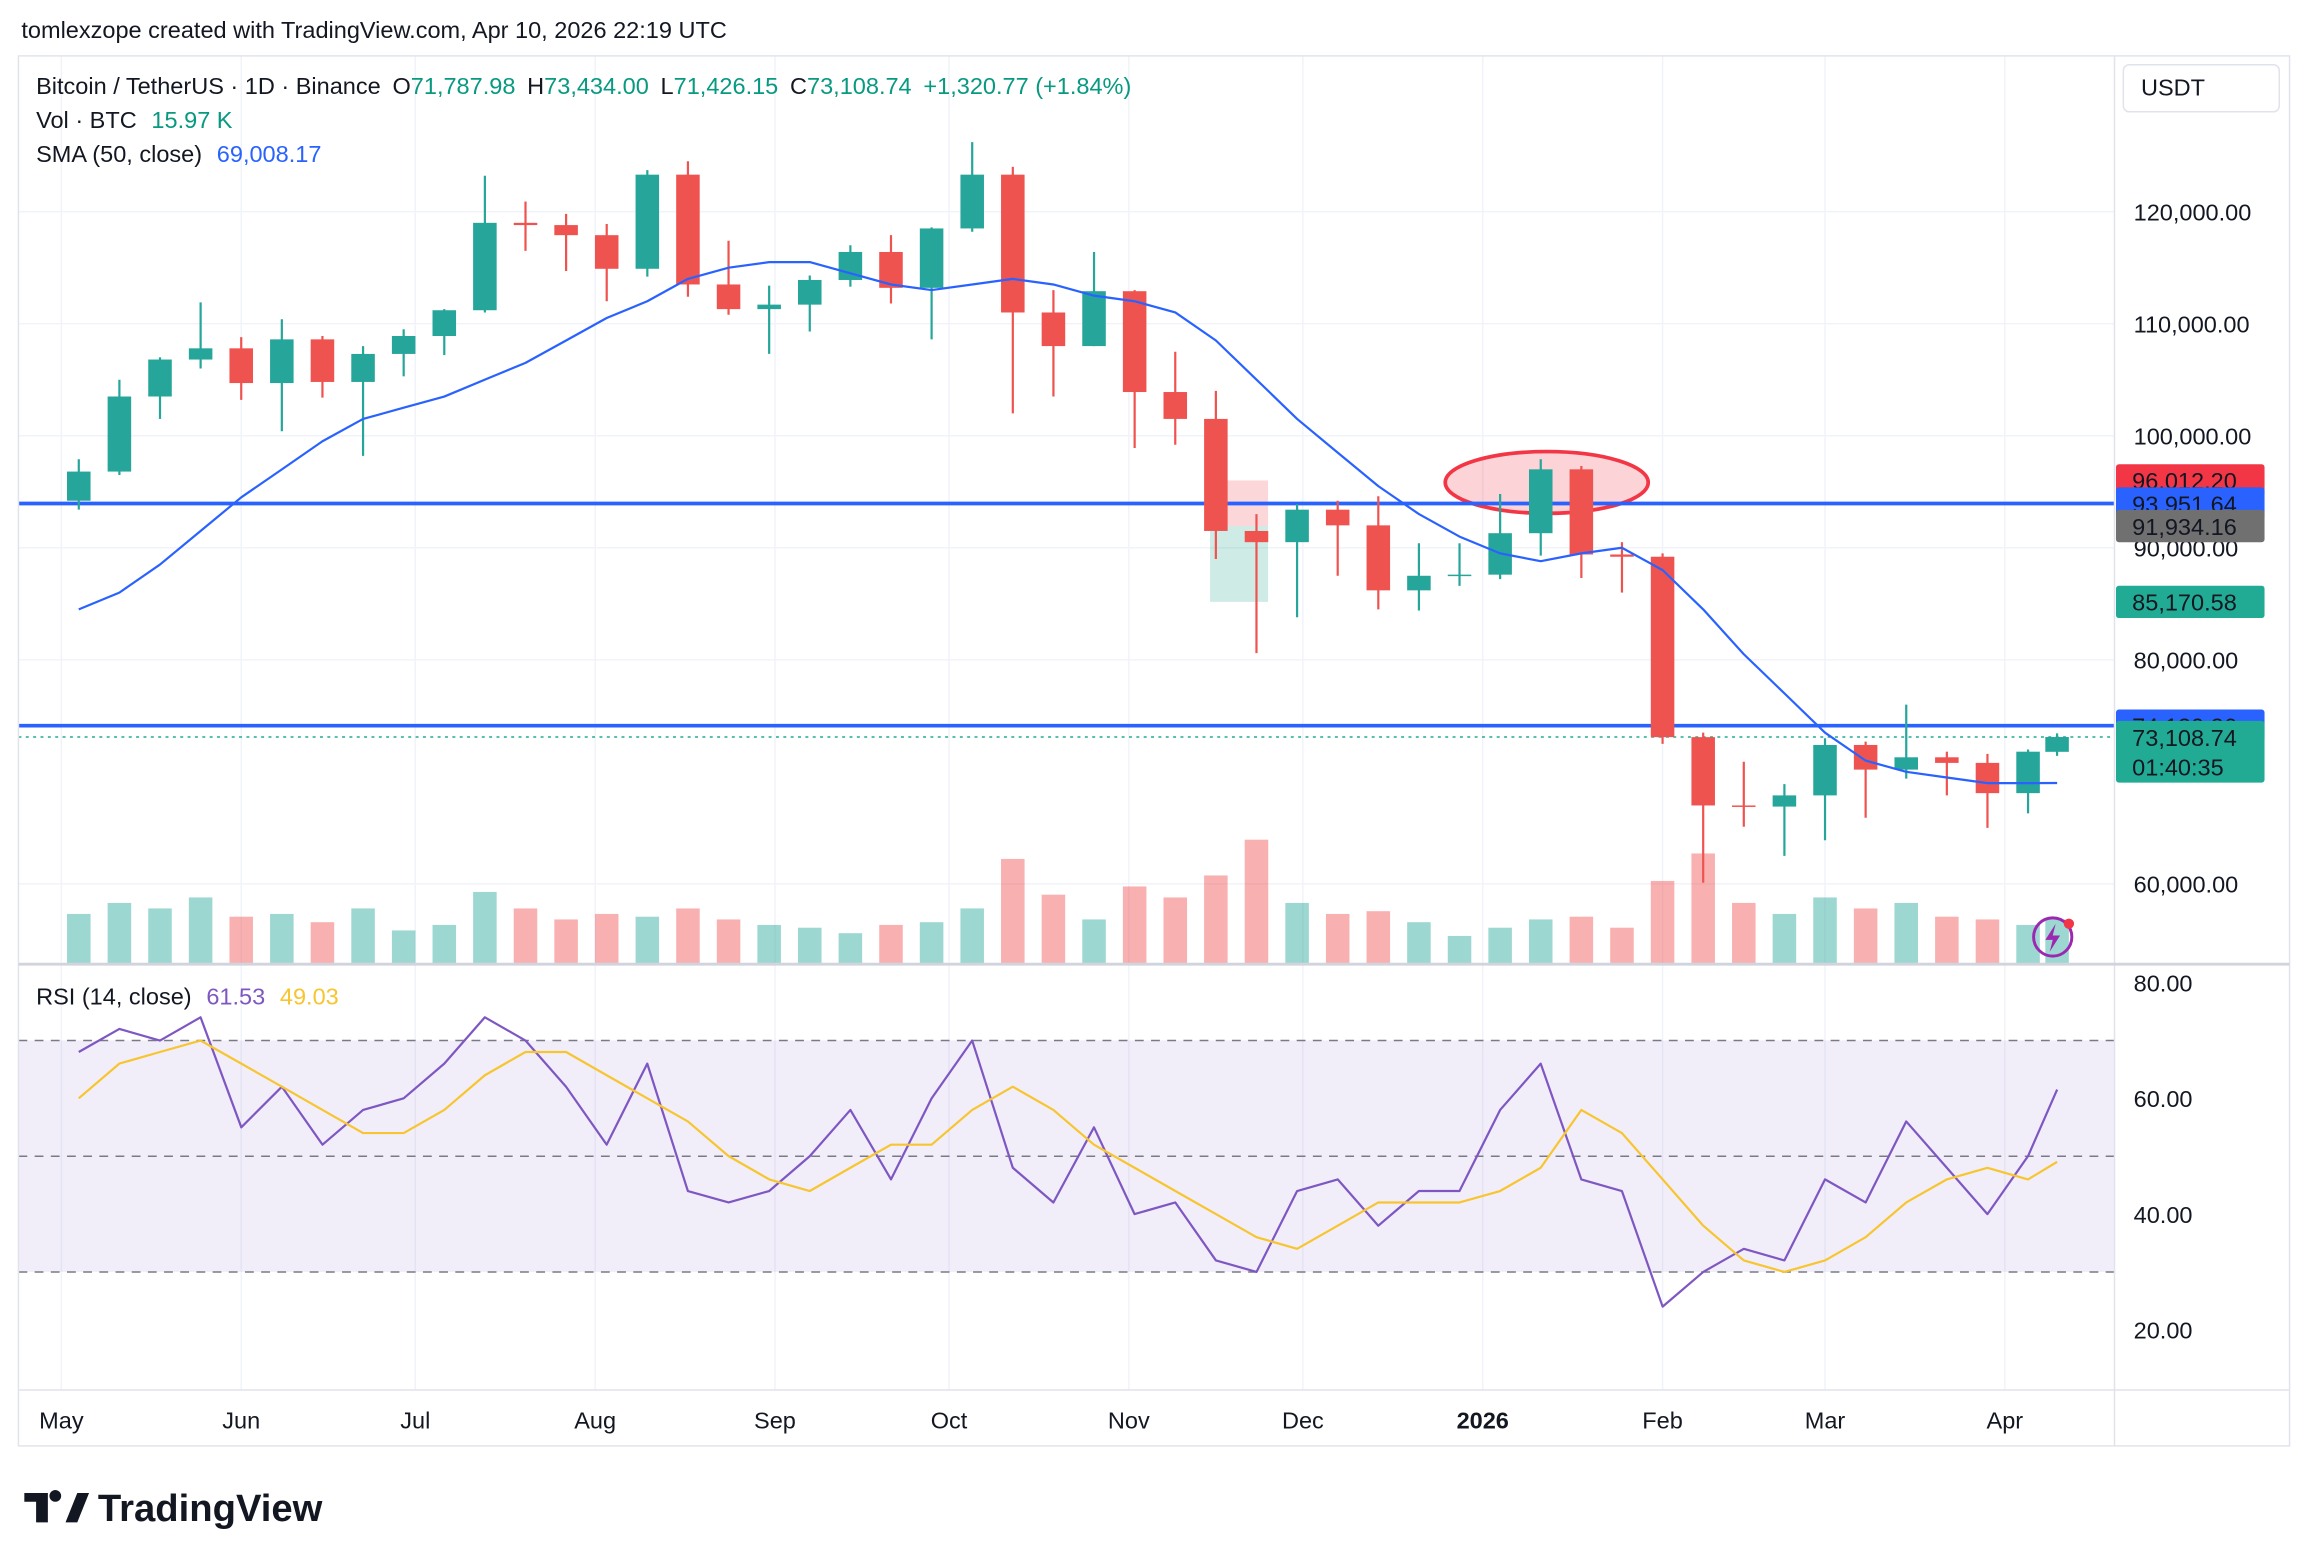 The width and height of the screenshot is (2308, 1568). What do you see at coordinates (2173, 88) in the screenshot?
I see `currency: USDT` at bounding box center [2173, 88].